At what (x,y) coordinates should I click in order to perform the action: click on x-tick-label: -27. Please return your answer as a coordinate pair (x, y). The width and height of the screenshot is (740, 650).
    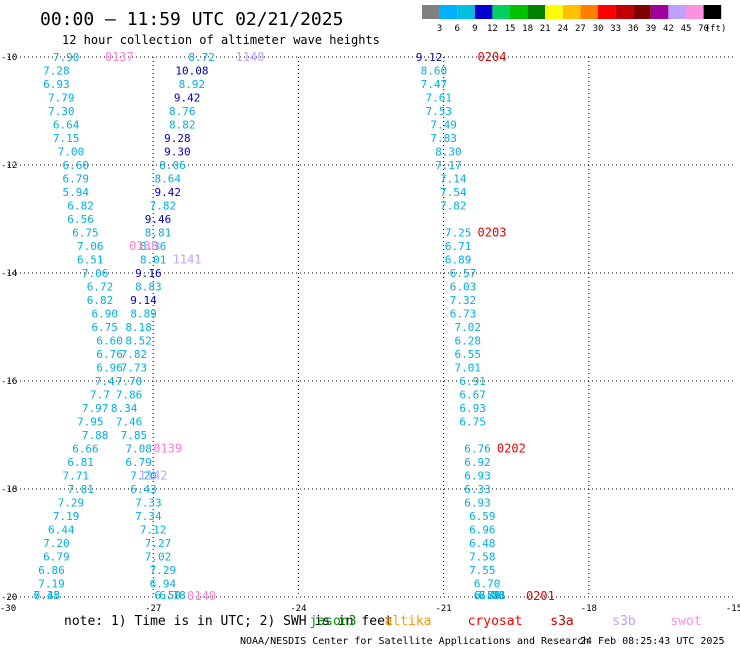
    Looking at the image, I should click on (153, 609).